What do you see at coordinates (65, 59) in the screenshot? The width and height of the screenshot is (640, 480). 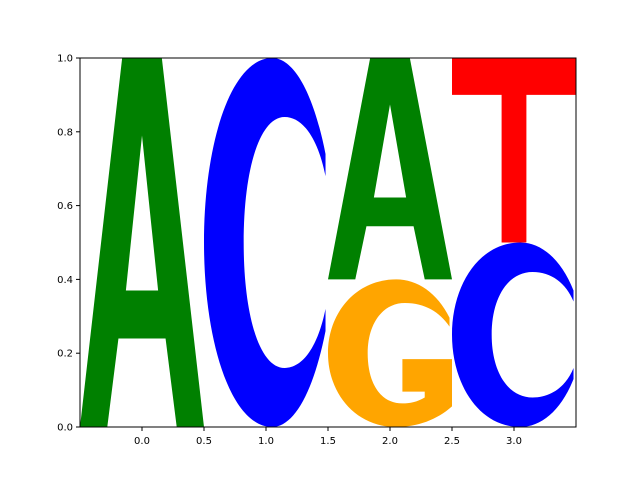 I see `y-tick-label: 1.0` at bounding box center [65, 59].